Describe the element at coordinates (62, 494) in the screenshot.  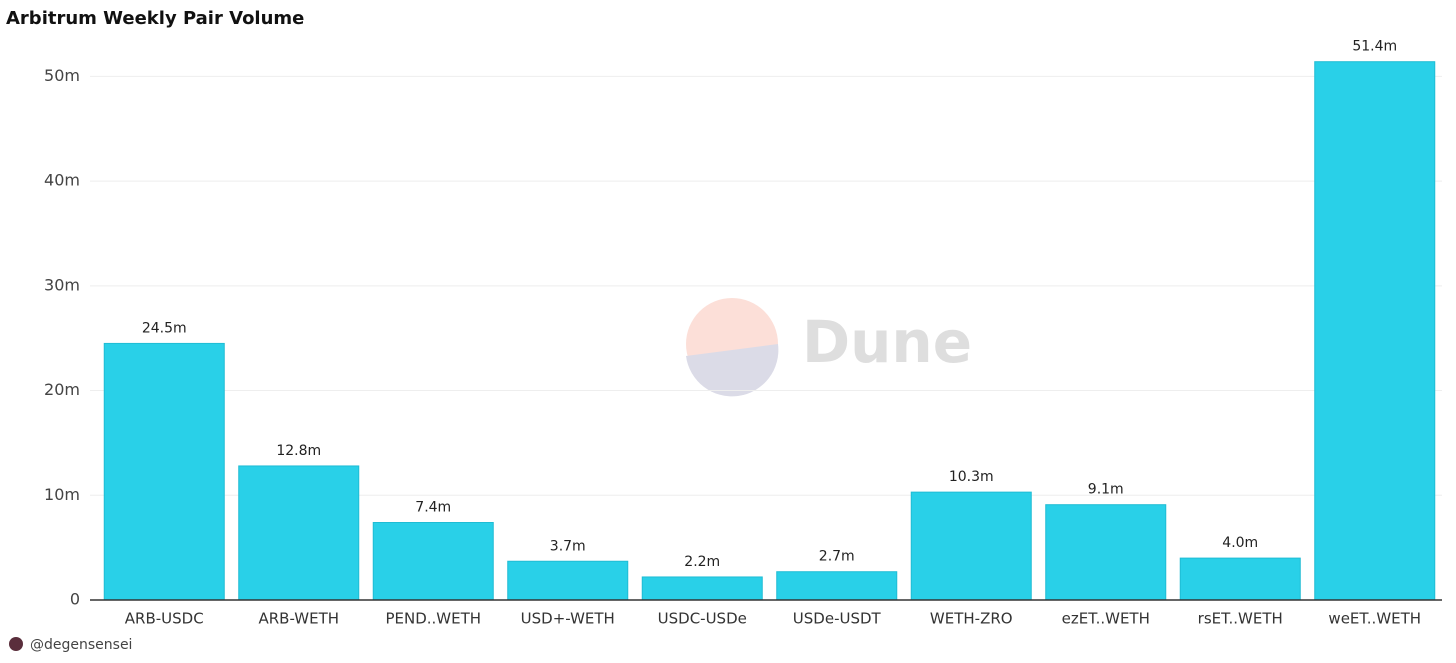
I see `y-tick-label: 10m` at that location.